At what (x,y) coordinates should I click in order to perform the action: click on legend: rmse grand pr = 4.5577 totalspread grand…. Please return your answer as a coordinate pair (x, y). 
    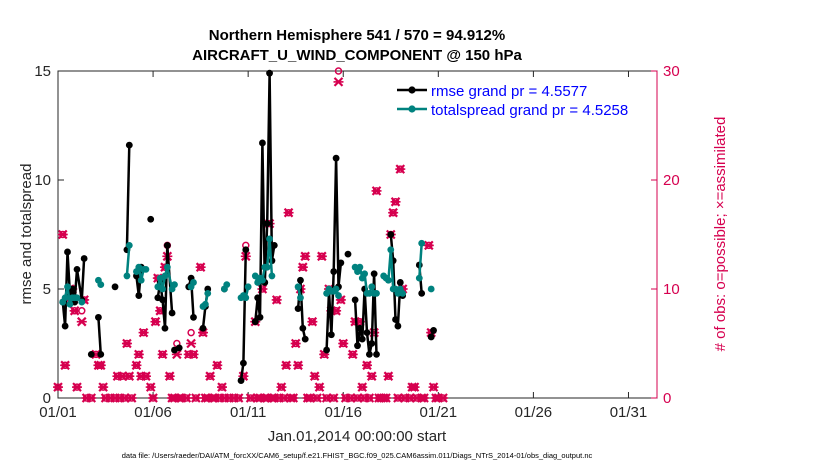
    Looking at the image, I should click on (521, 99).